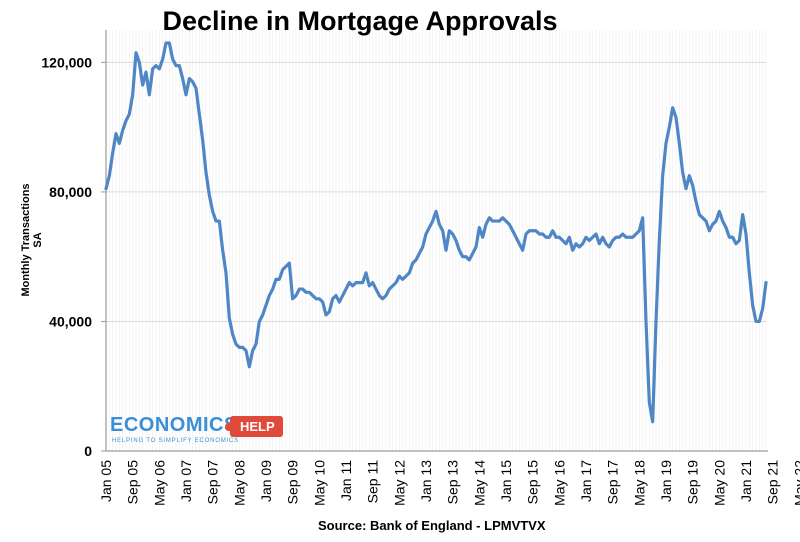  Describe the element at coordinates (693, 482) in the screenshot. I see `x-tick-label: Sep 19` at that location.